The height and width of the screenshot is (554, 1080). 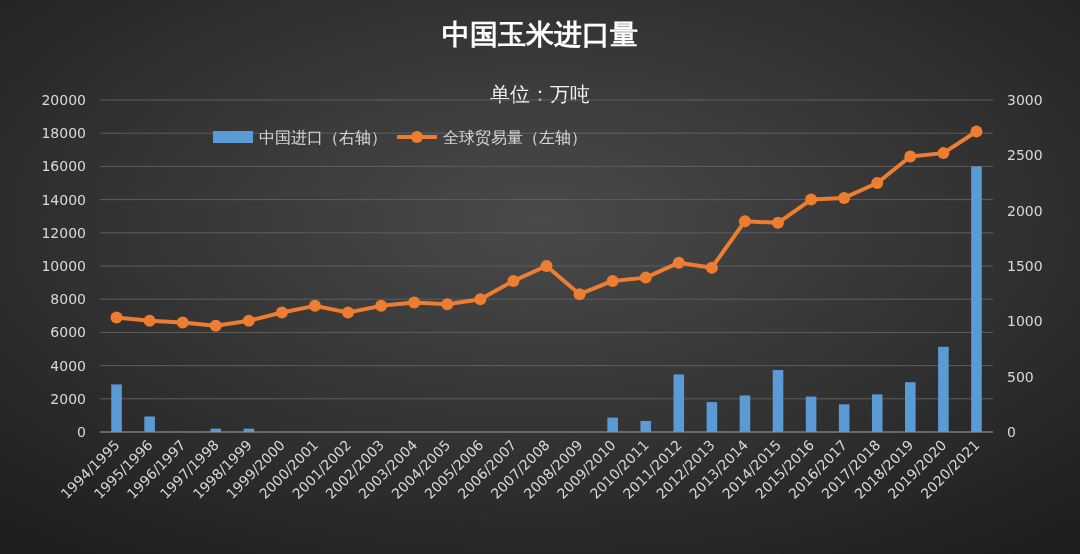 I want to click on y2-tick-label: 2500, so click(x=1025, y=155).